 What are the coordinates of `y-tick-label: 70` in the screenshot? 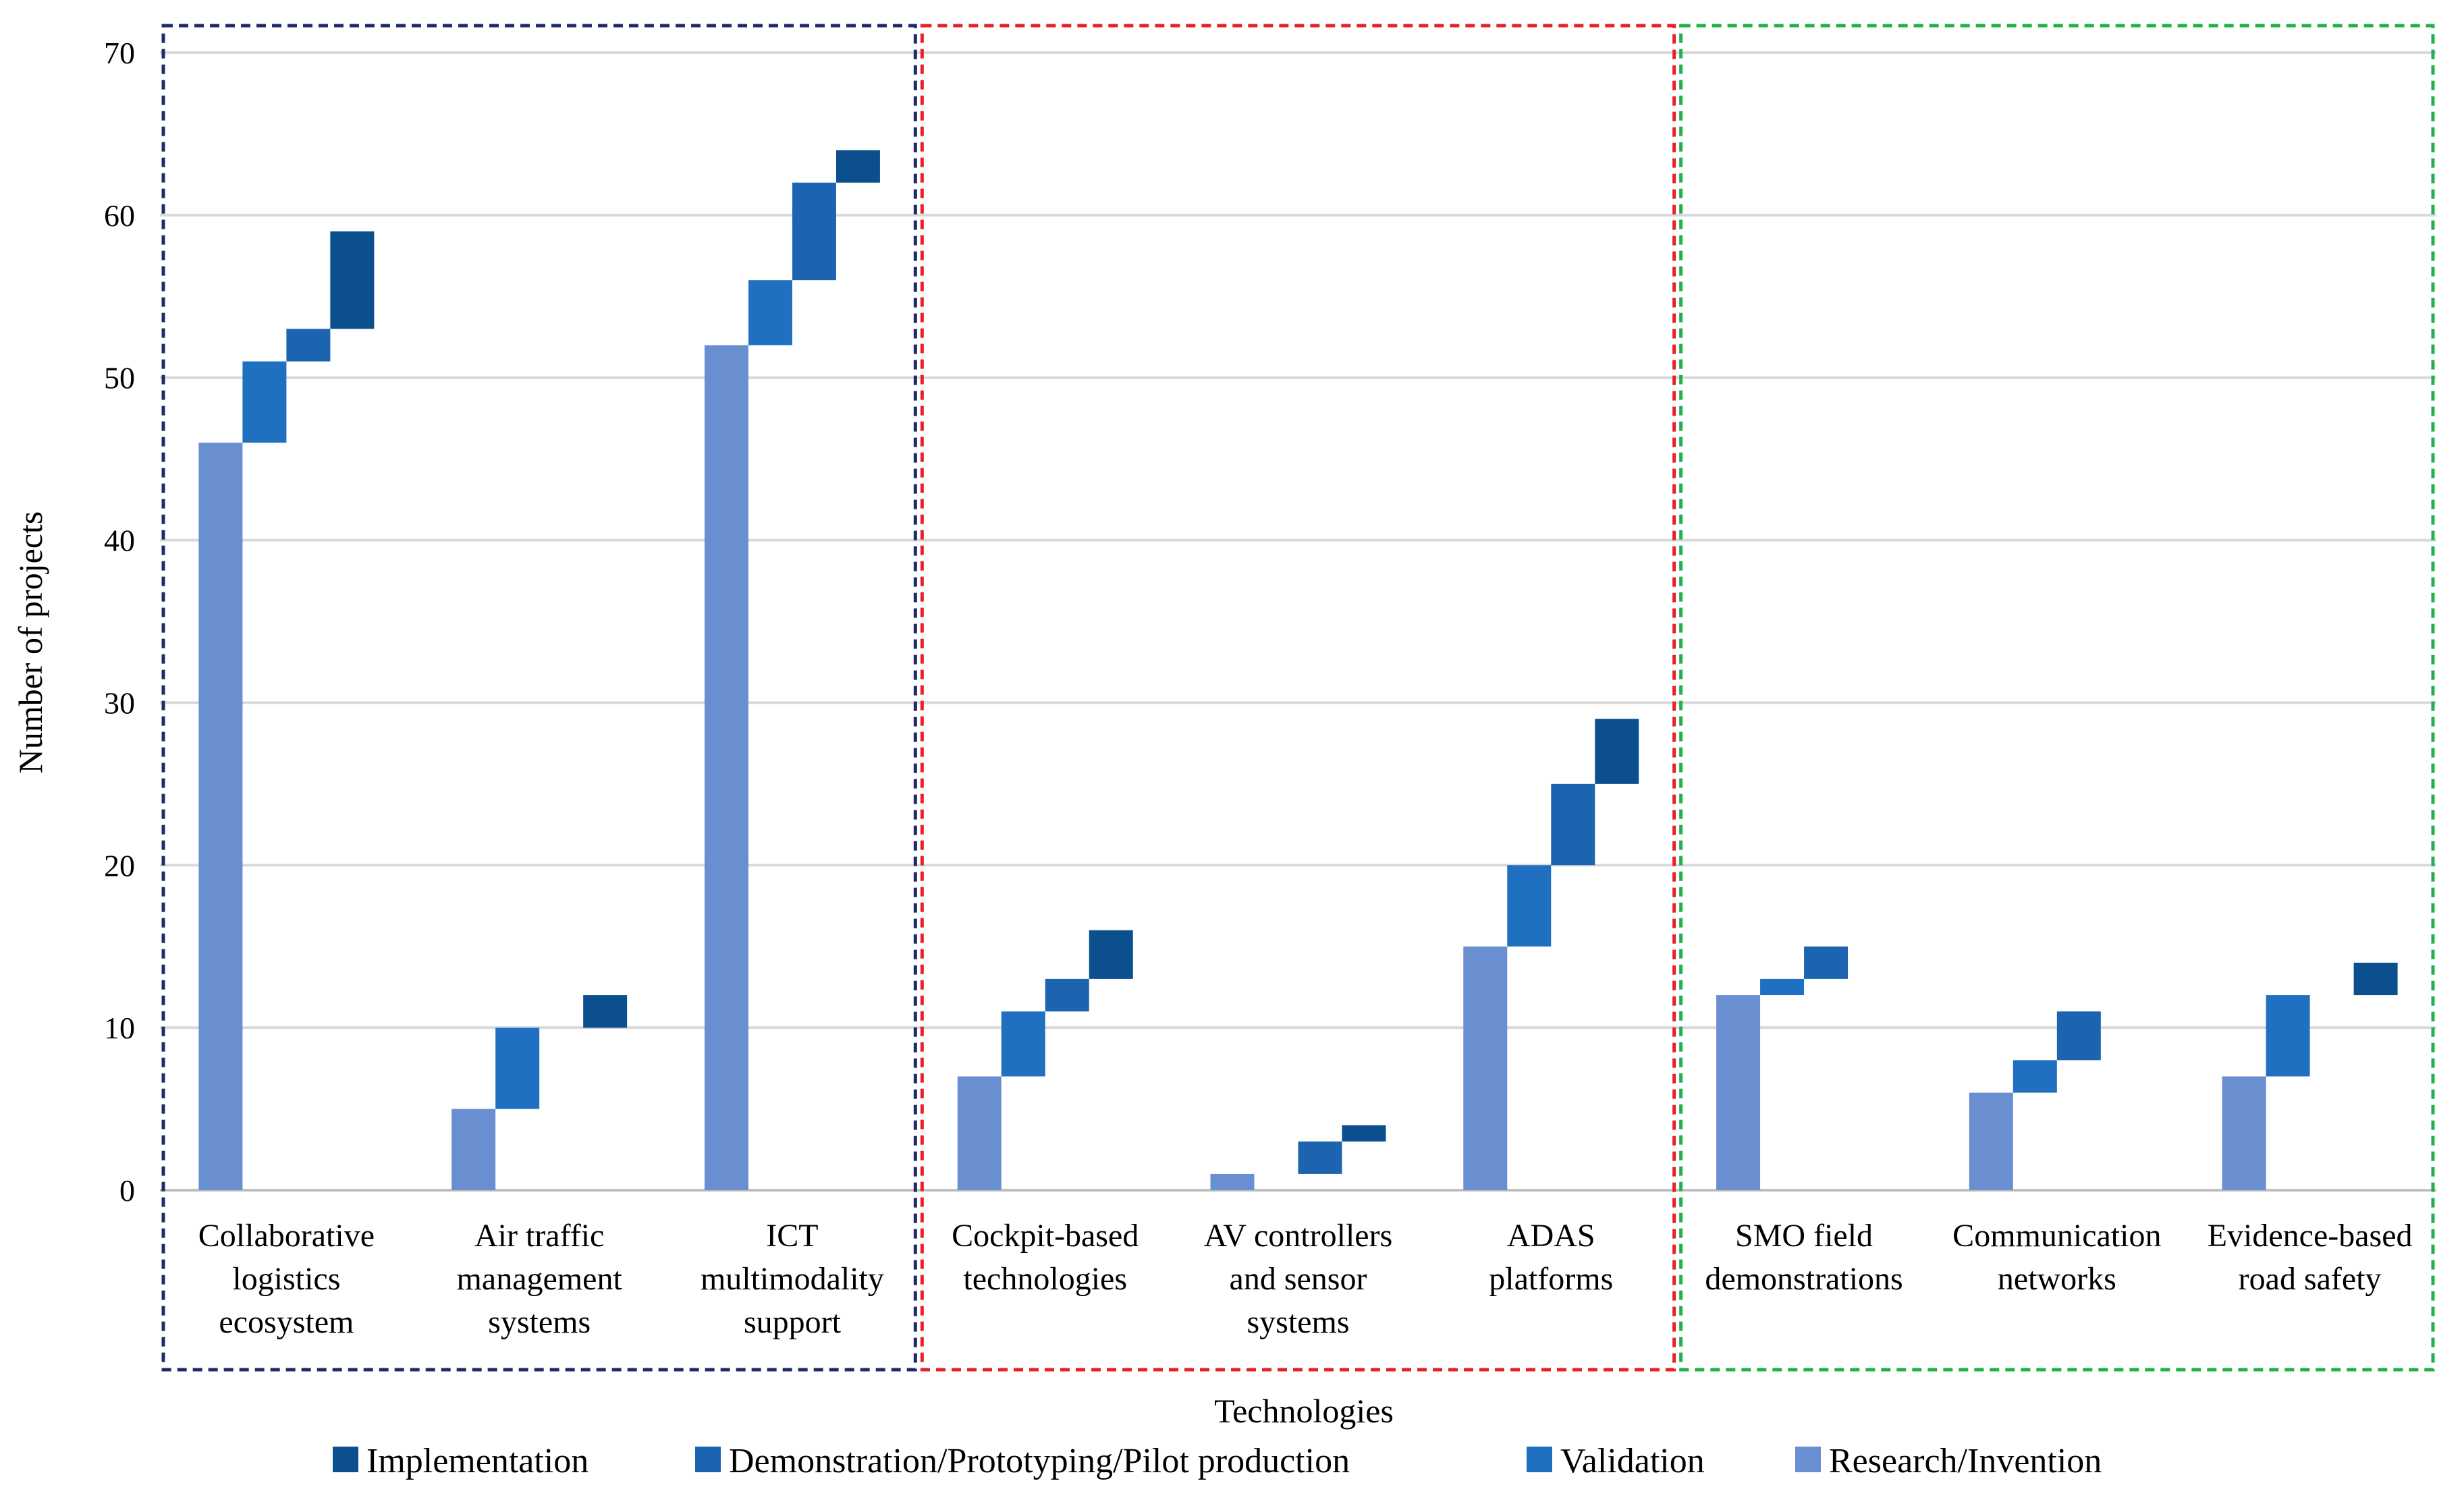 It's located at (119, 53).